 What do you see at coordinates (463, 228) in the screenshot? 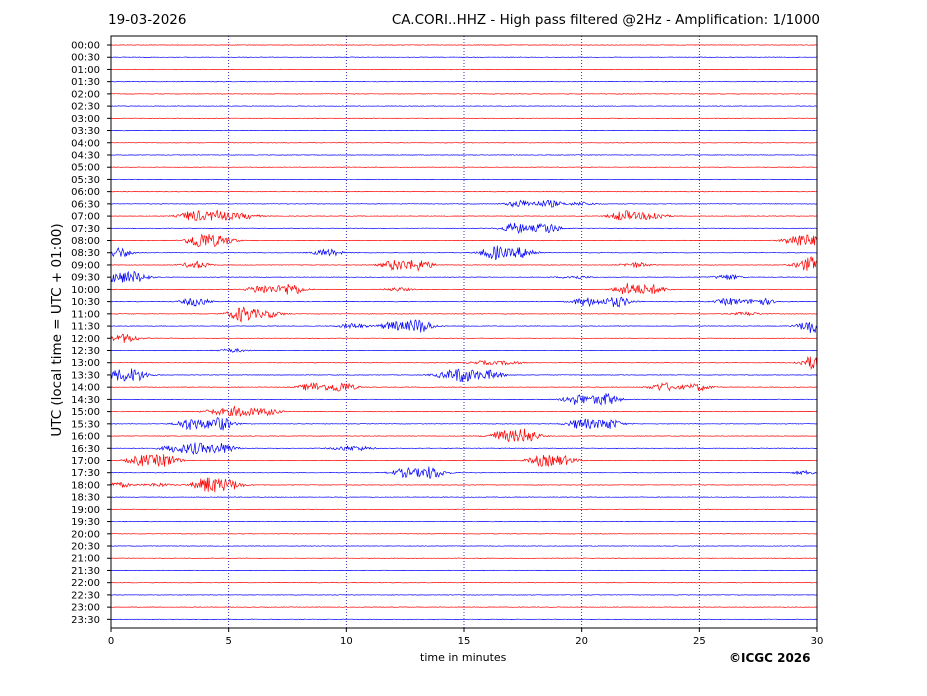
I see `trace-07:30` at bounding box center [463, 228].